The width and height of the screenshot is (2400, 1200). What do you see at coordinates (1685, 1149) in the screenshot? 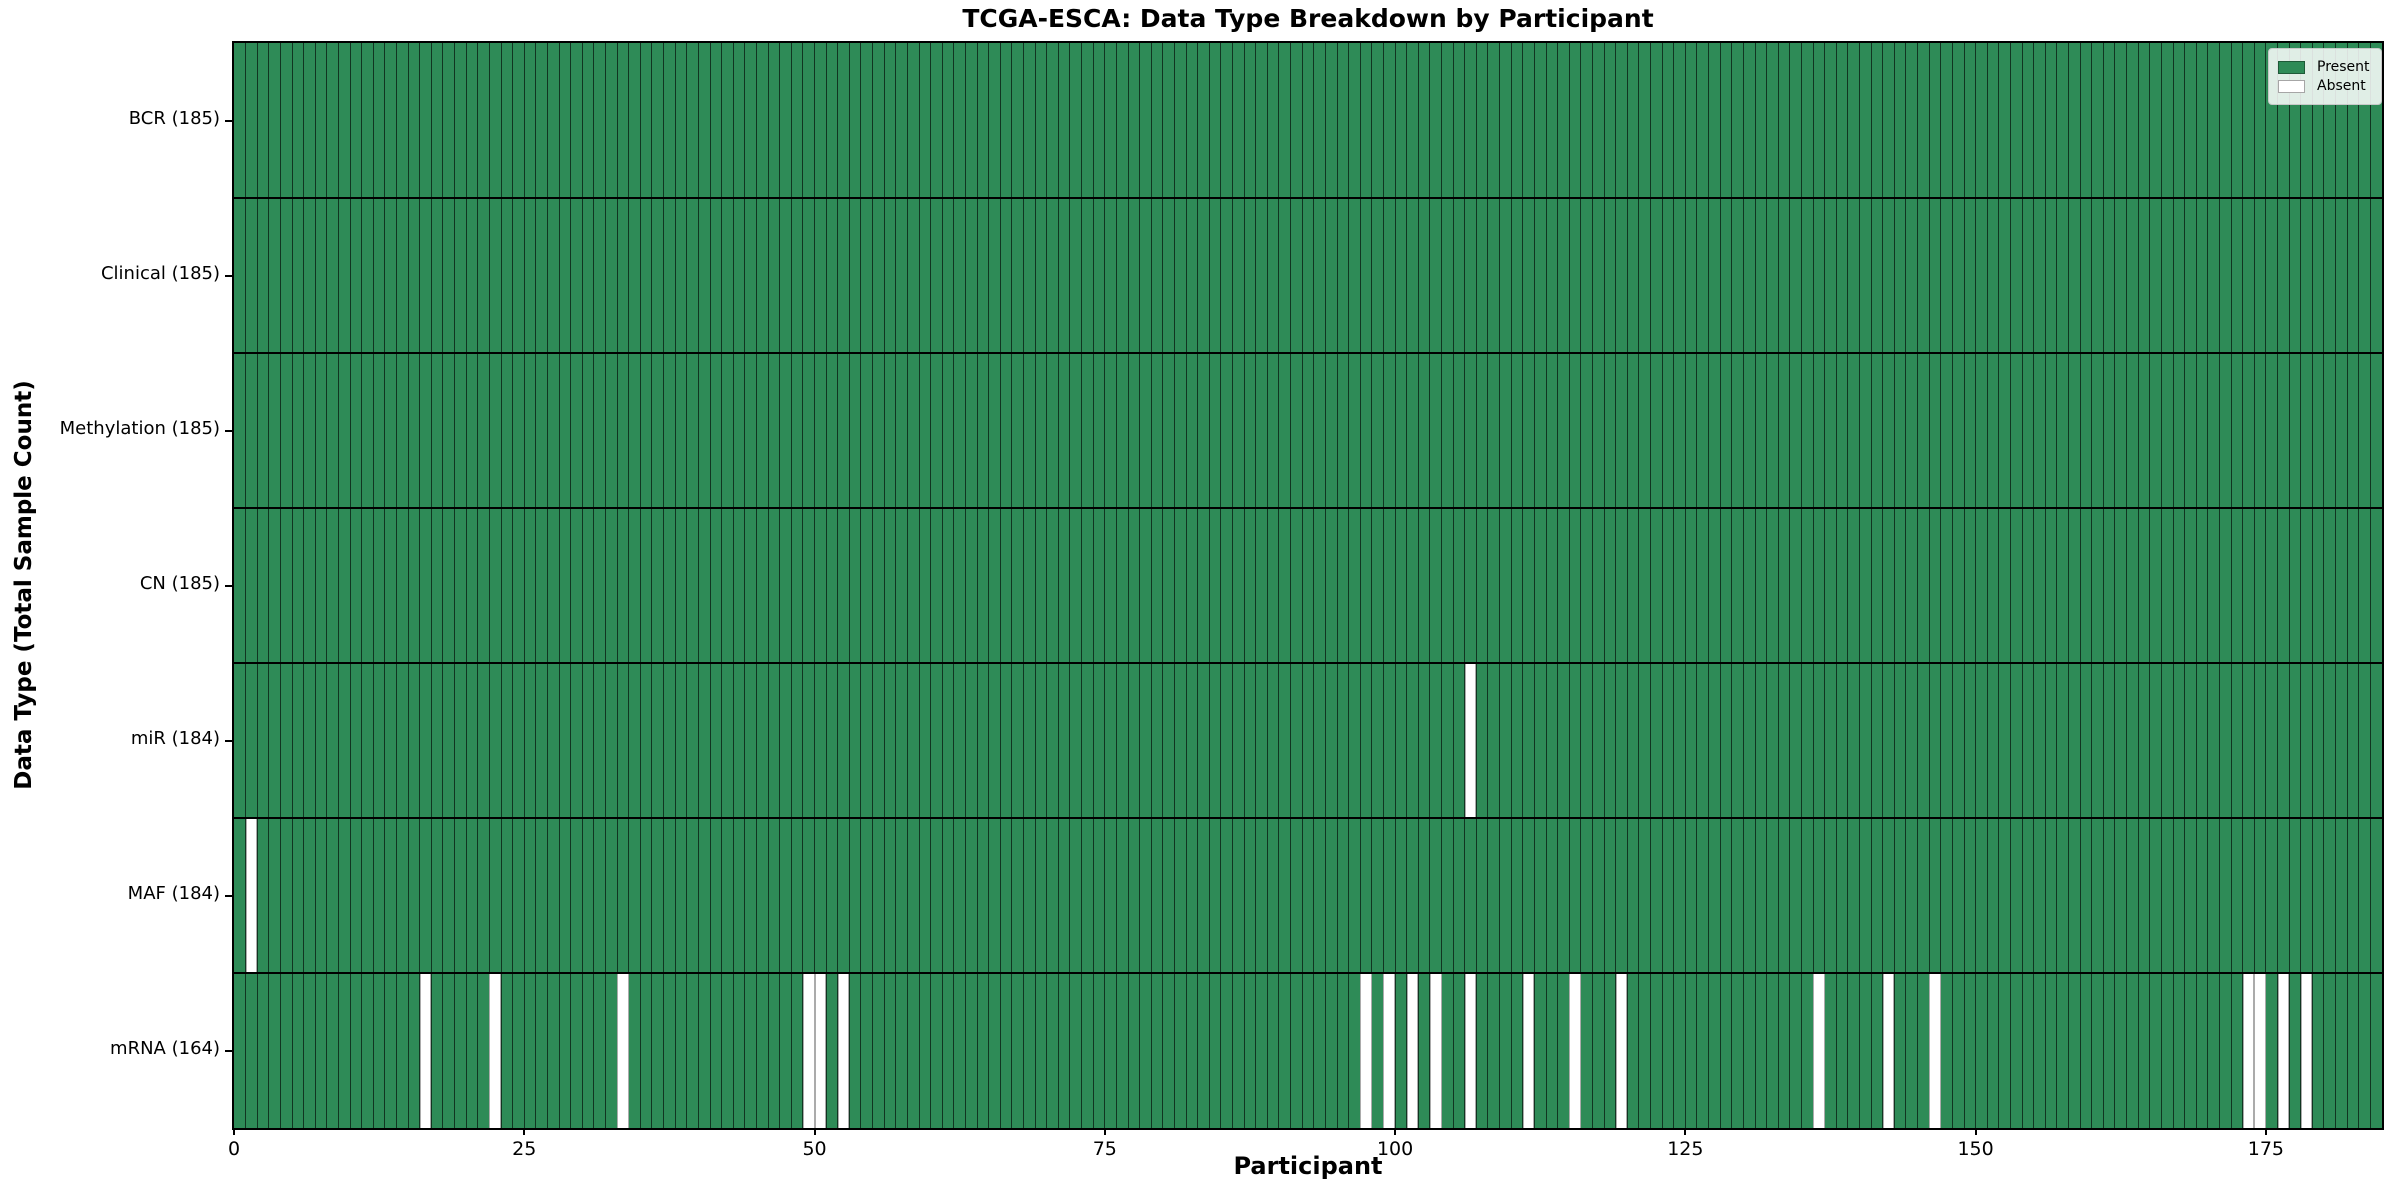
I see `x-tick-label: 125` at bounding box center [1685, 1149].